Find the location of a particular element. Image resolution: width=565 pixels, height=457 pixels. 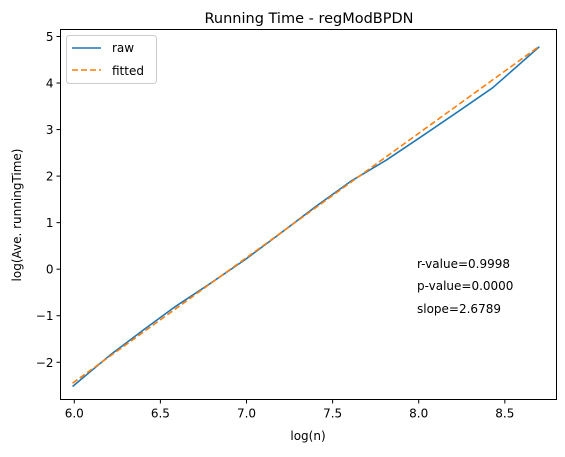

y-tick-label: 5 is located at coordinates (50, 37).